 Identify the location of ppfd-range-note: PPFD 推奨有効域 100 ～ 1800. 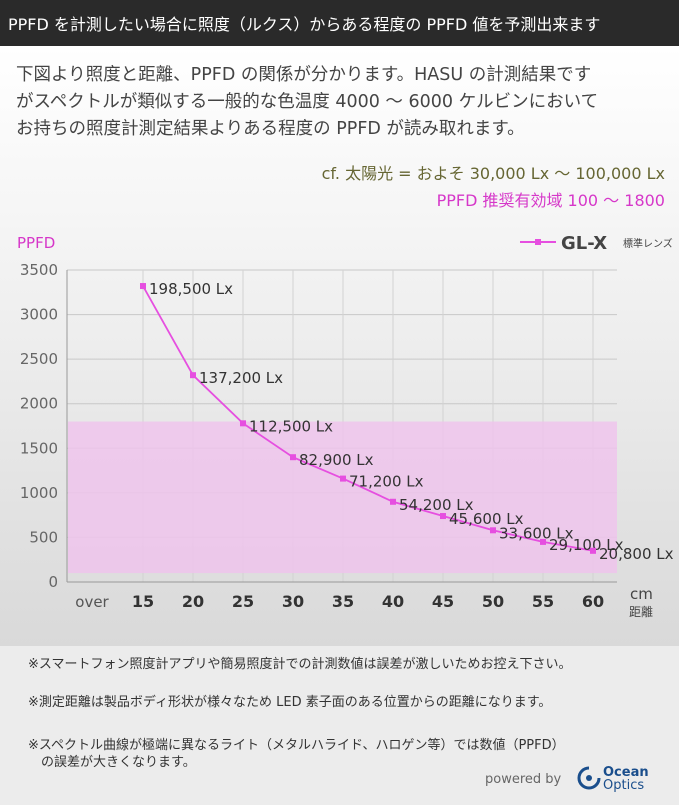
(550, 200).